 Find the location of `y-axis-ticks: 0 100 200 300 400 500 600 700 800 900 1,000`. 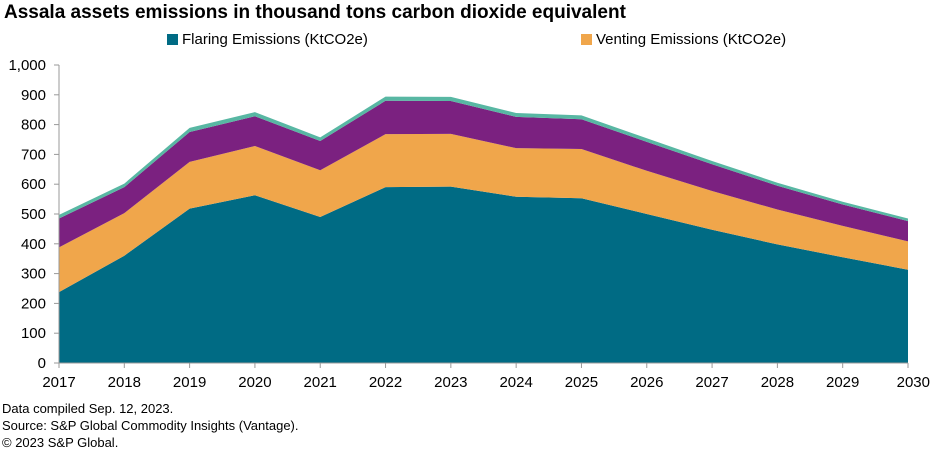

y-axis-ticks: 0 100 200 300 400 500 600 700 800 900 1,000 is located at coordinates (33, 214).